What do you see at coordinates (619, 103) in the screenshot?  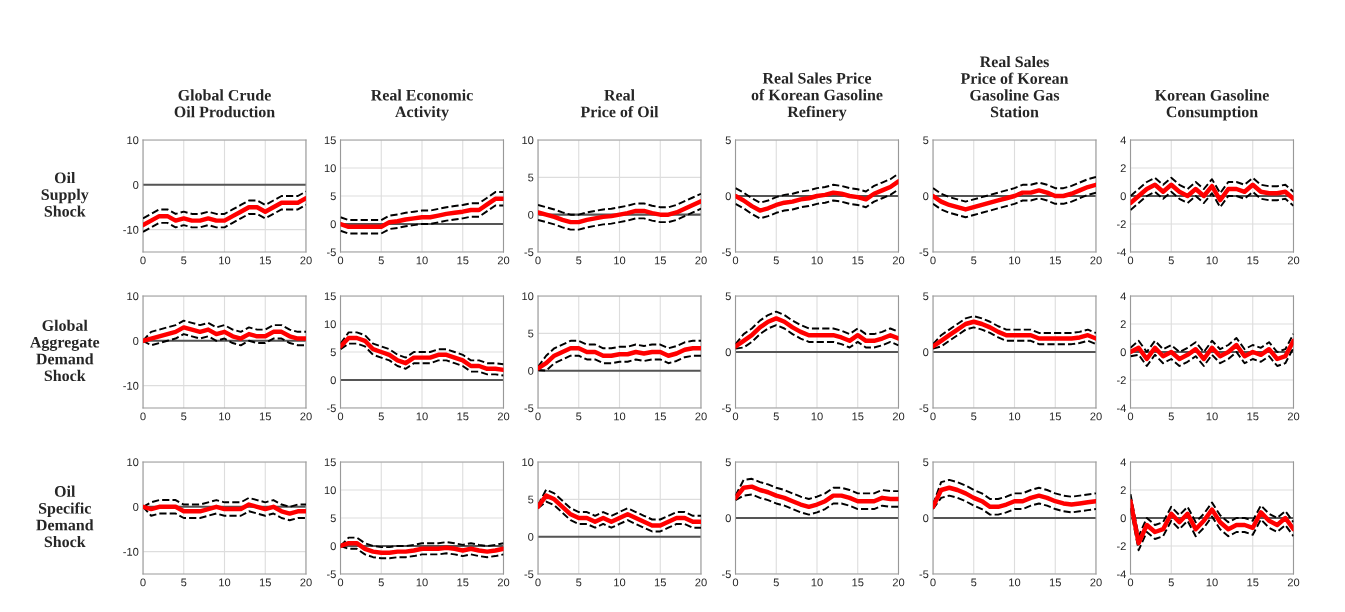 I see `chart-title: Real Price of Oil` at bounding box center [619, 103].